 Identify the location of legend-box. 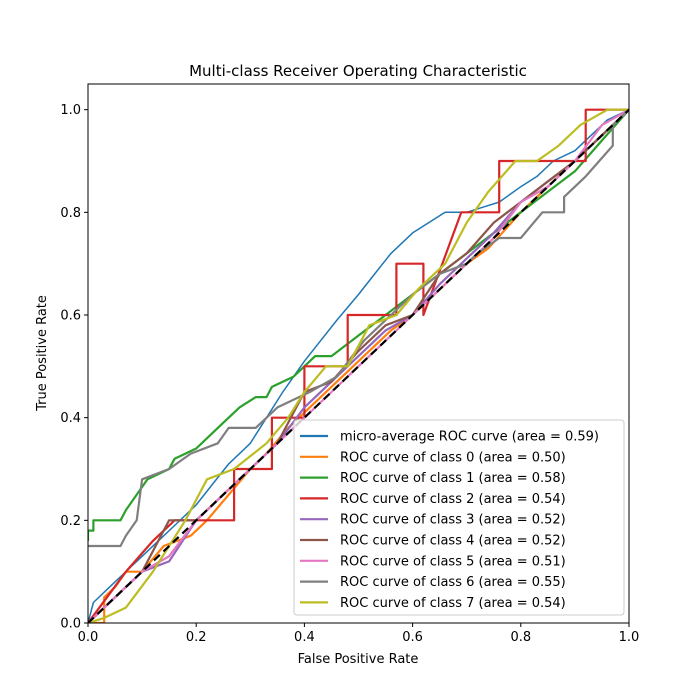
(459, 517).